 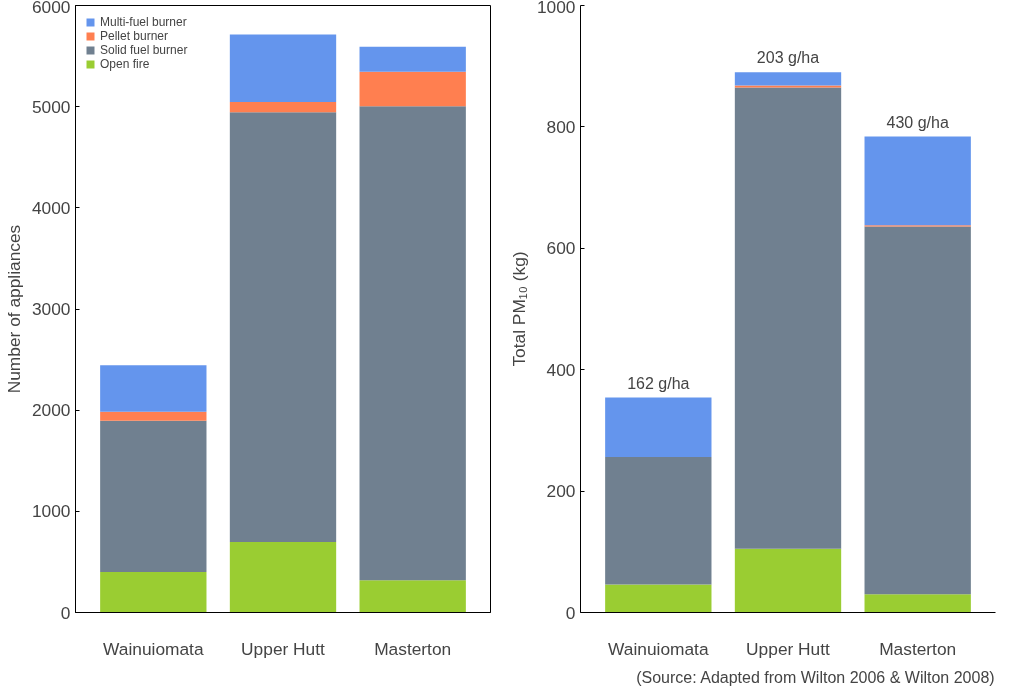 I want to click on y-tick-label: 4000, so click(x=51, y=207).